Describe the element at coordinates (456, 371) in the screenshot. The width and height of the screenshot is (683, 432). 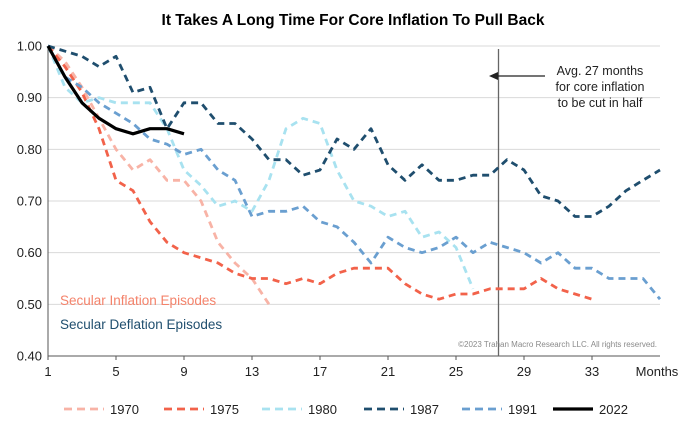
I see `x-tick-label: 25` at that location.